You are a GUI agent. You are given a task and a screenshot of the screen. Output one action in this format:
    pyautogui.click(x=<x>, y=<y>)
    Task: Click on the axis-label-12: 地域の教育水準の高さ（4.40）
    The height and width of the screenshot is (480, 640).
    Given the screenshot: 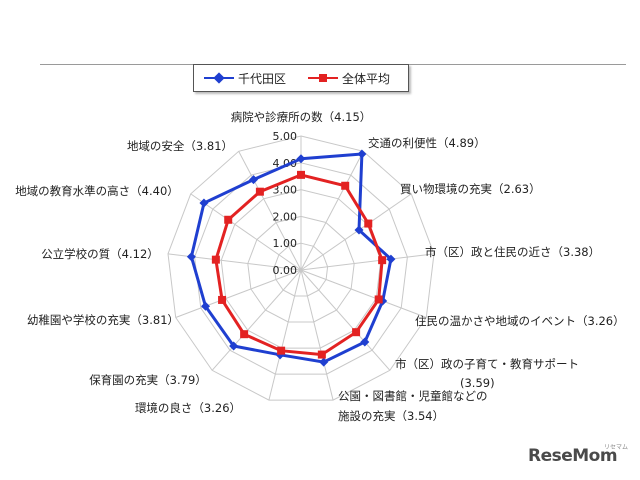 What is the action you would take?
    pyautogui.click(x=97, y=191)
    